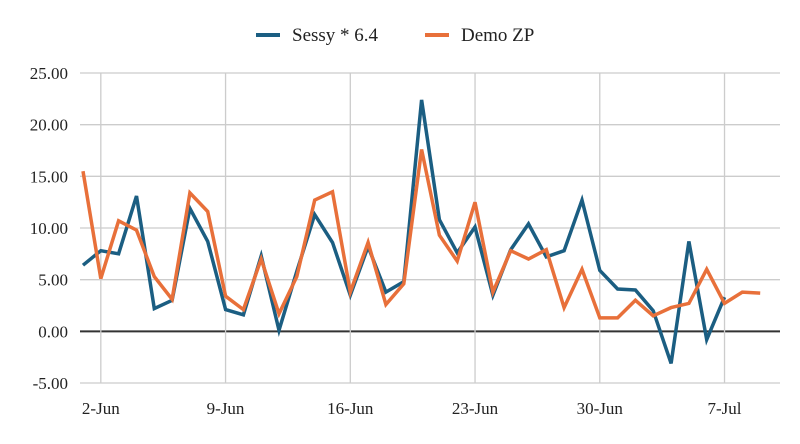  Describe the element at coordinates (101, 408) in the screenshot. I see `x-tick-label: 2-Jun` at that location.